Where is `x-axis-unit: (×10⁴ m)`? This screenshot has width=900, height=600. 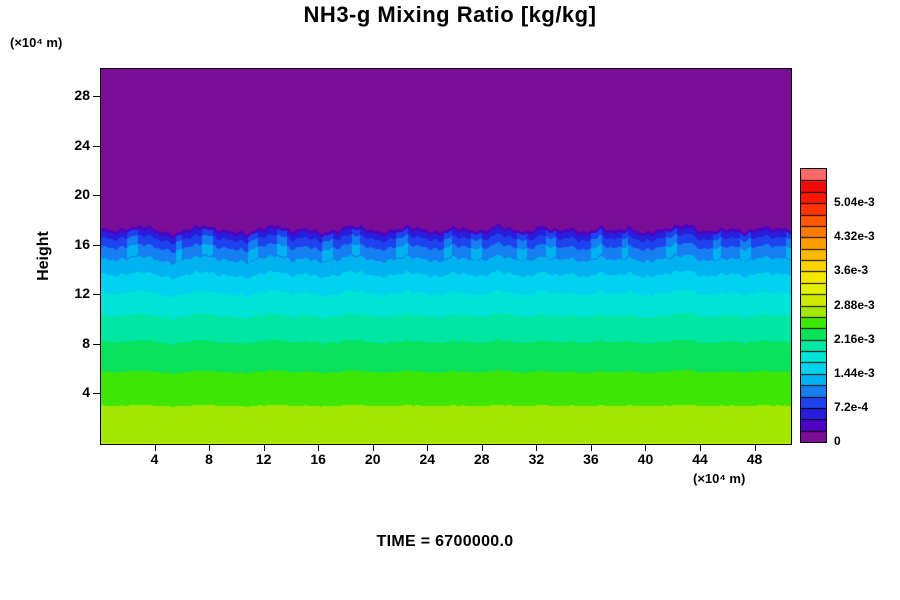 x-axis-unit: (×10⁴ m) is located at coordinates (719, 478).